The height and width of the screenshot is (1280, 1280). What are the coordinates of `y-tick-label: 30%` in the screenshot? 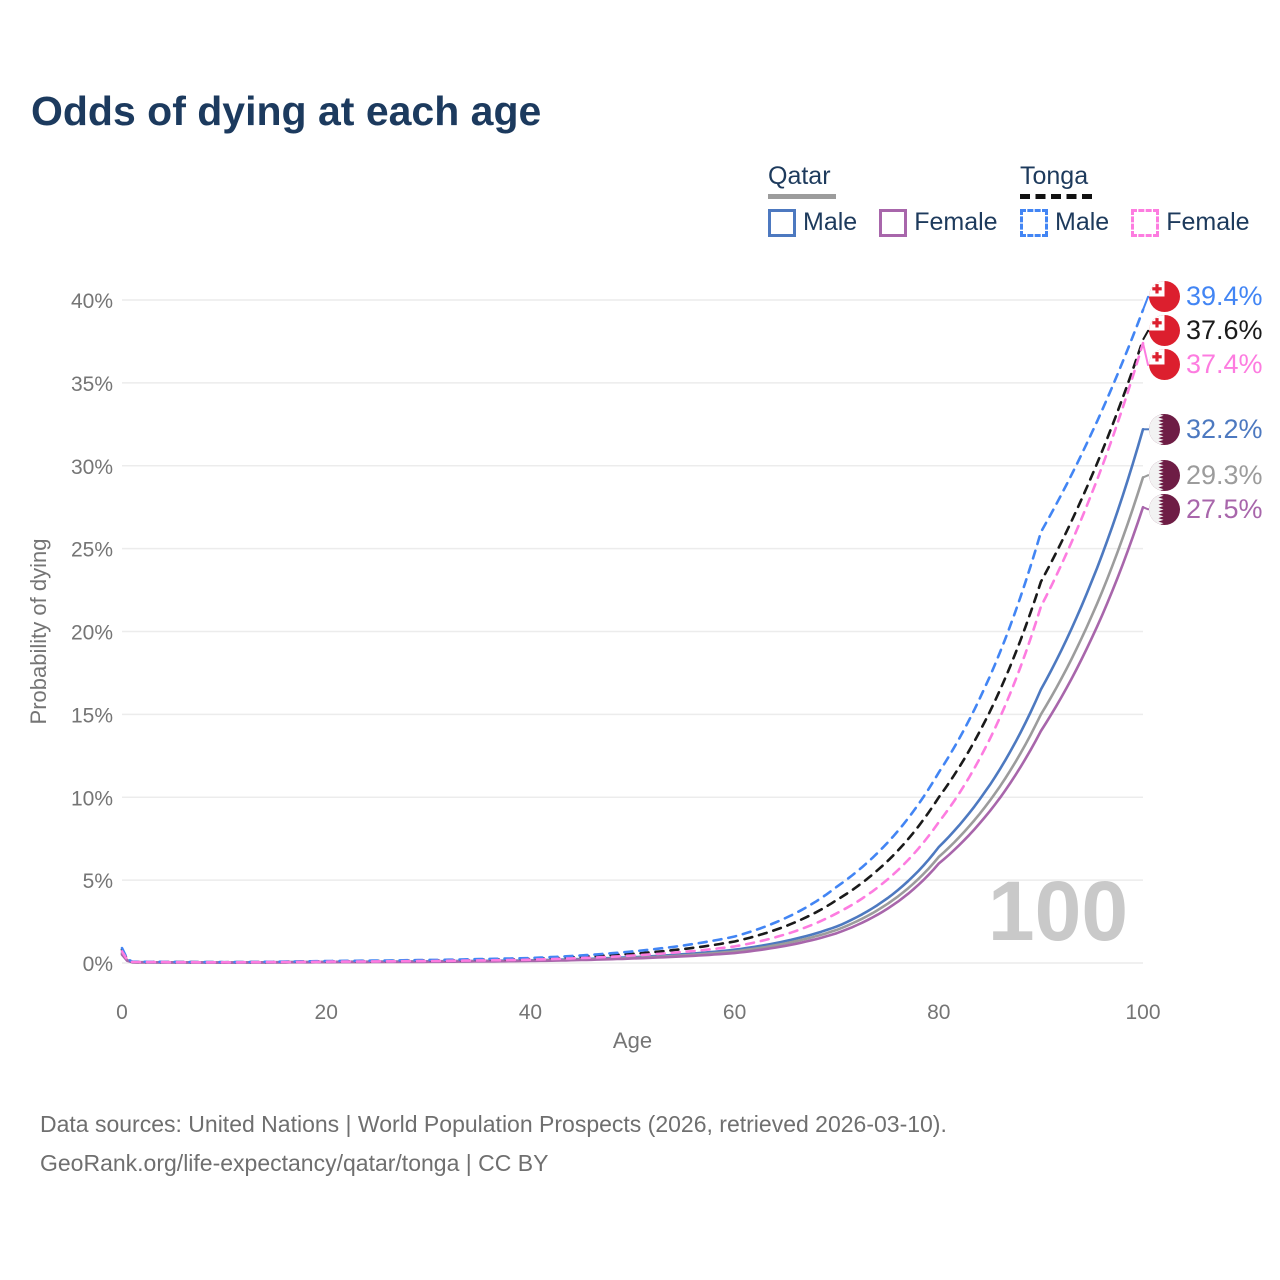 It's located at (92, 467).